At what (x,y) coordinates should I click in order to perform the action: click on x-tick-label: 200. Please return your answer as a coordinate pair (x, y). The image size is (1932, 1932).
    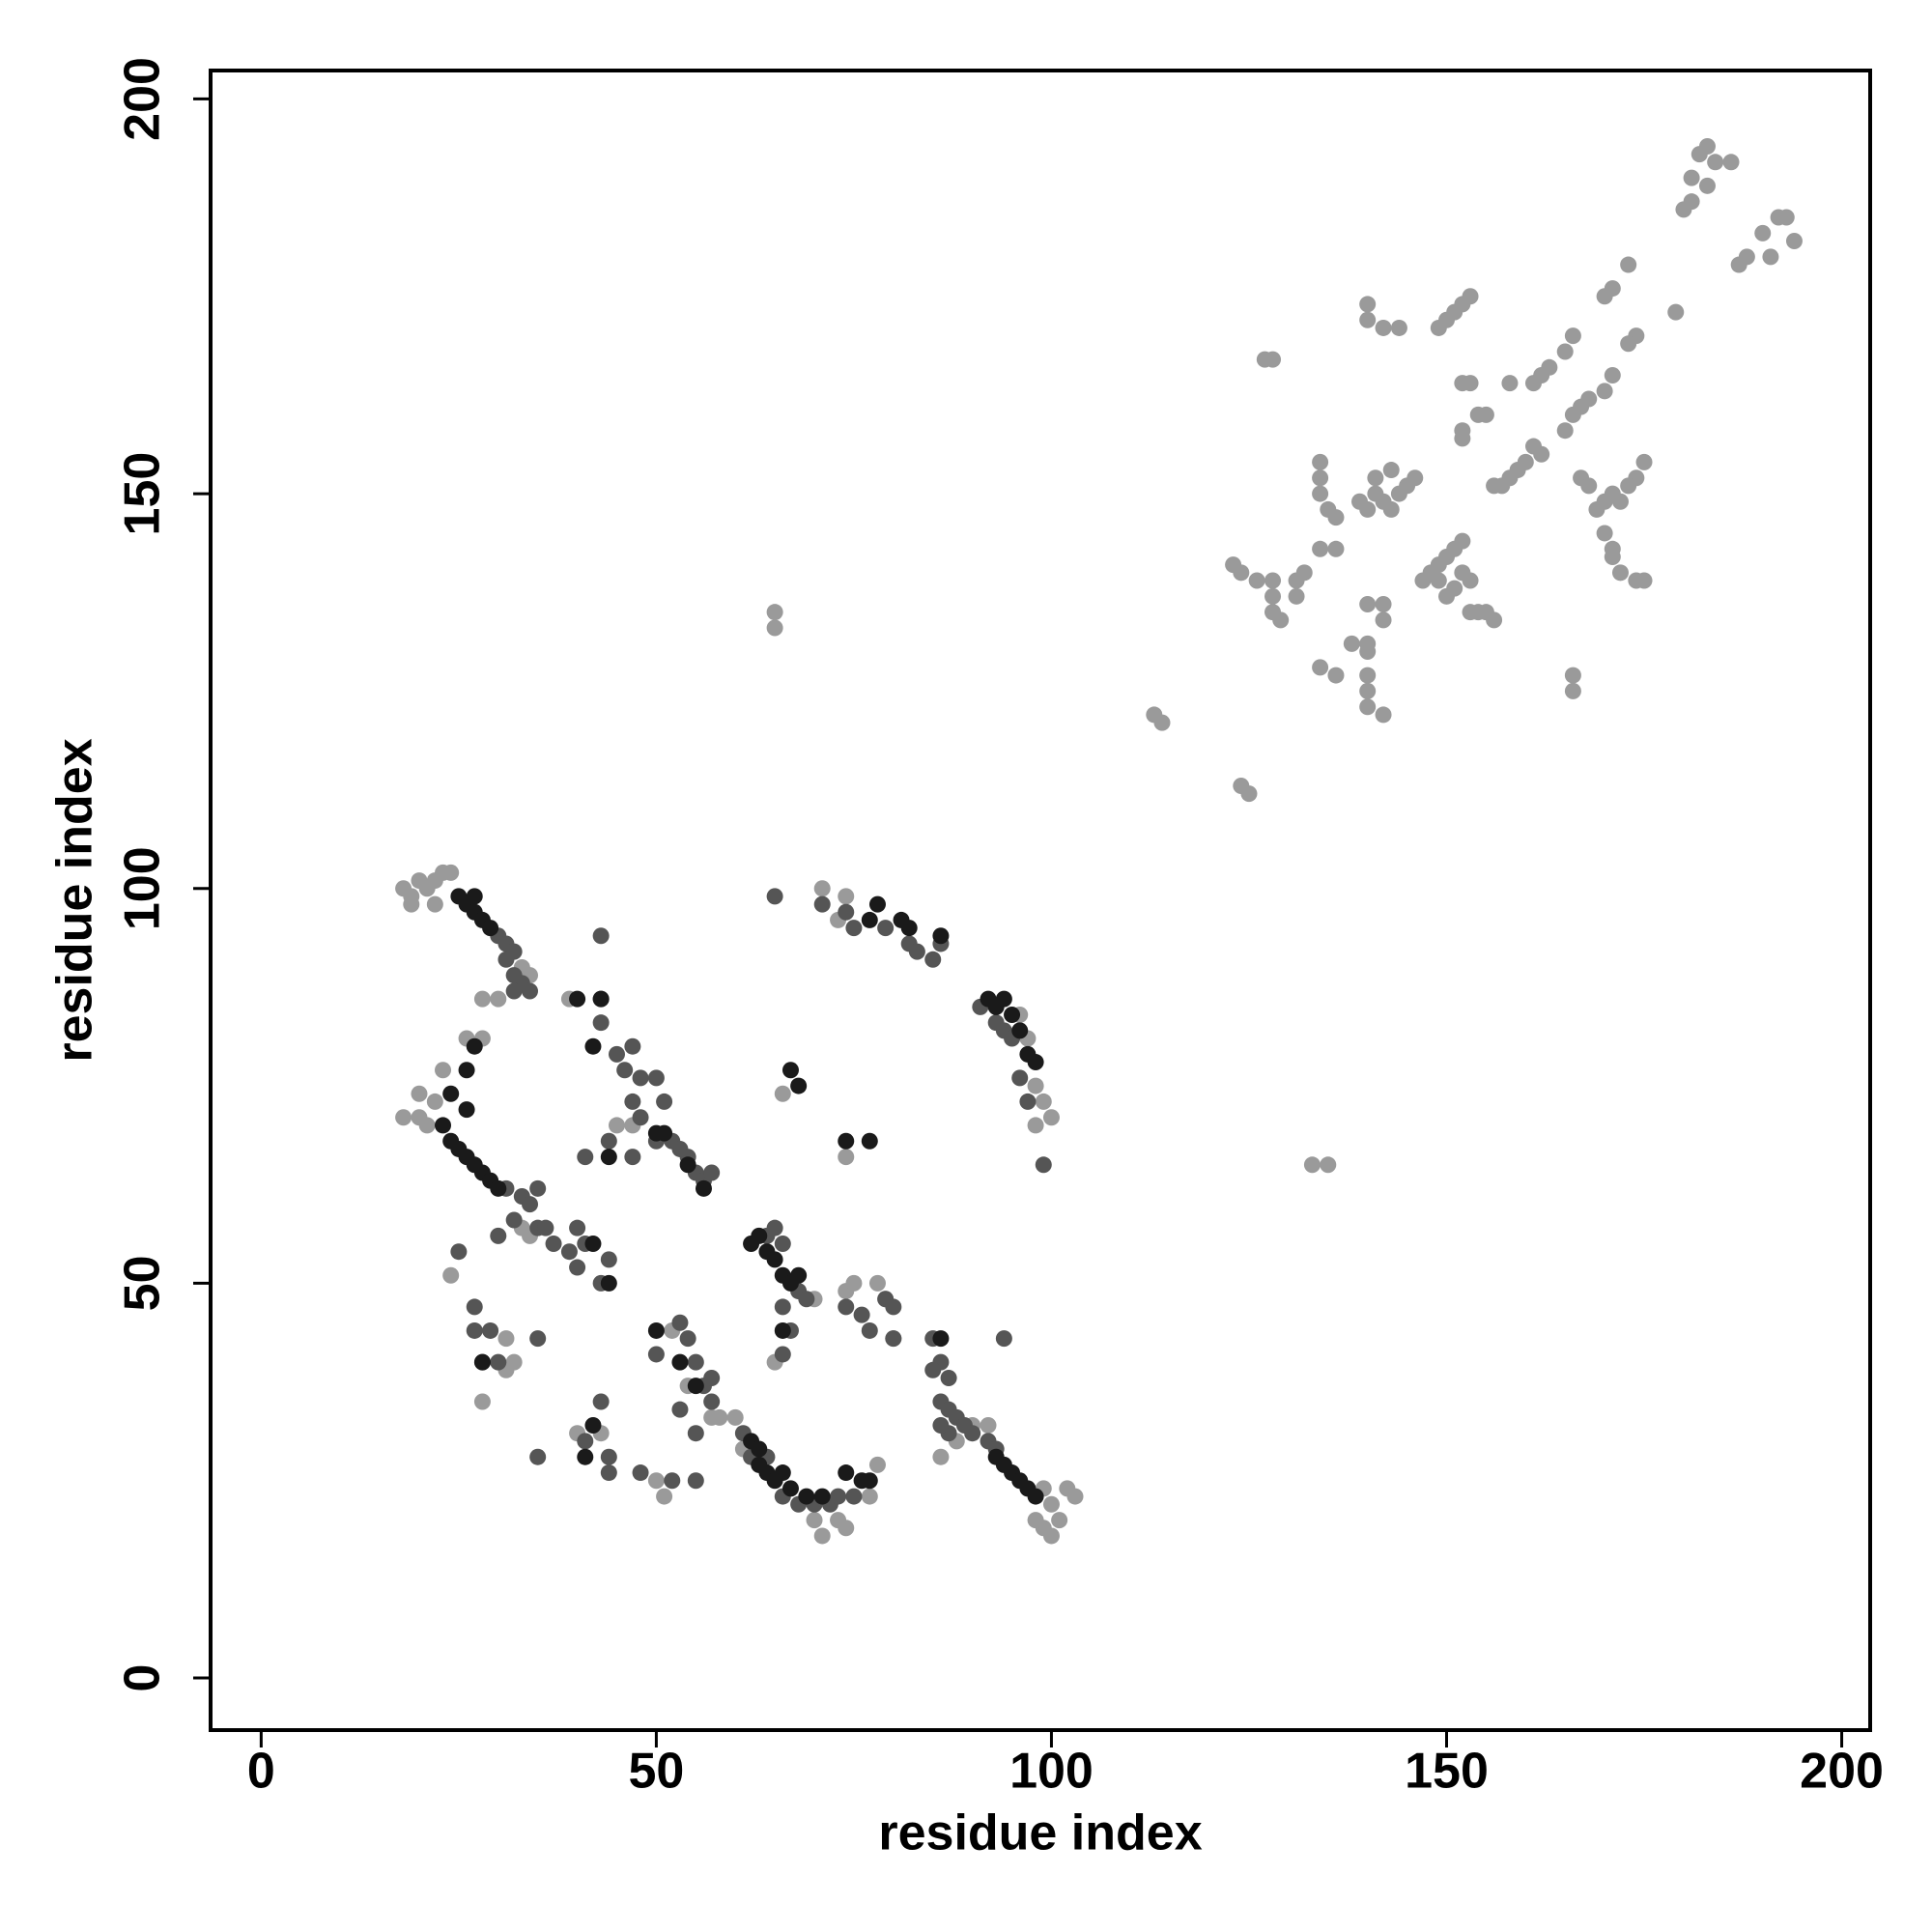
    Looking at the image, I should click on (1842, 1772).